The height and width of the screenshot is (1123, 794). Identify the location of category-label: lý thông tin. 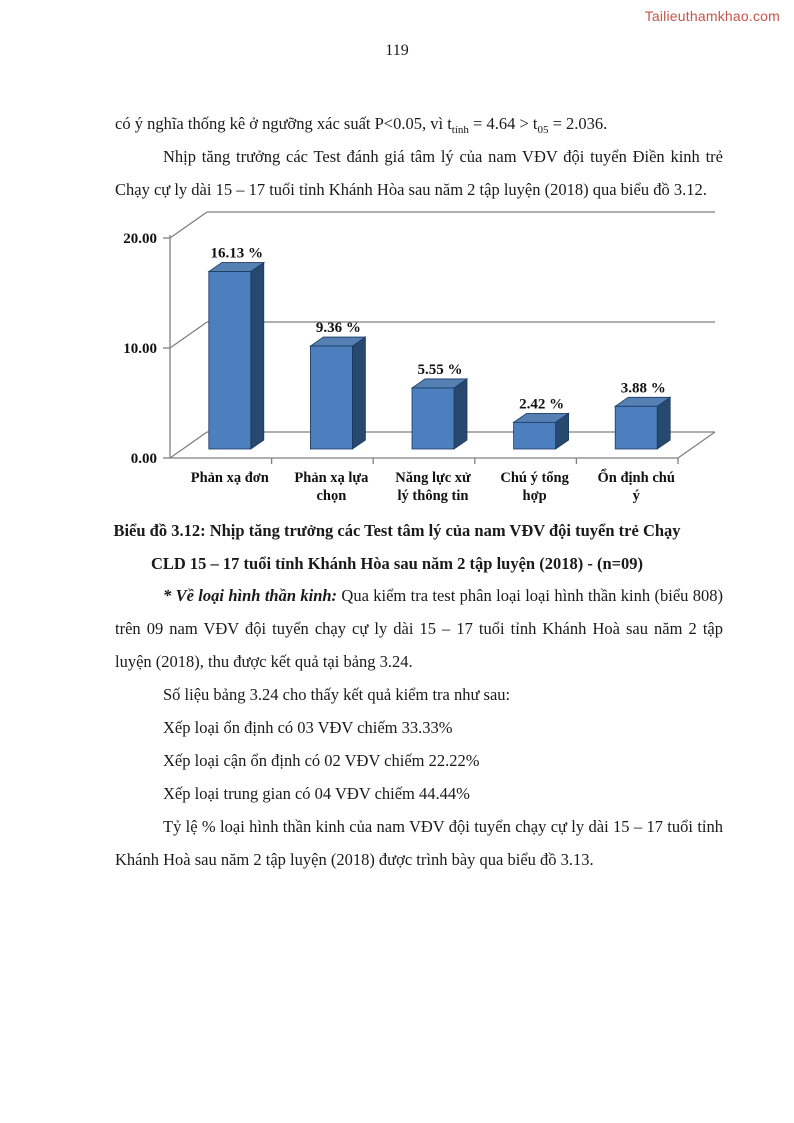
(433, 496).